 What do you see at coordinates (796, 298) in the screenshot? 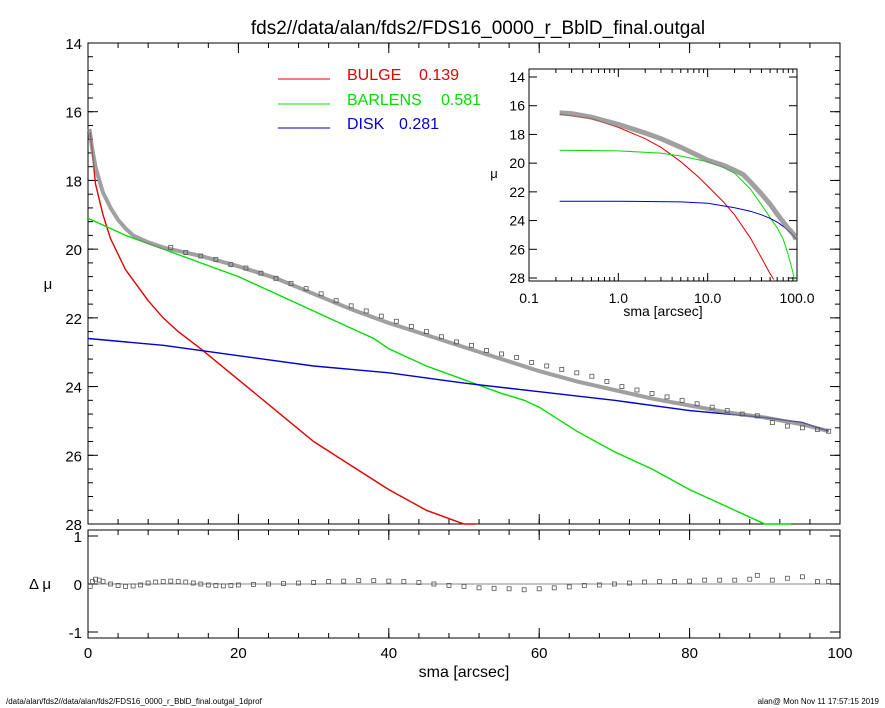
I see `inset-x-tick-label: 100.0` at bounding box center [796, 298].